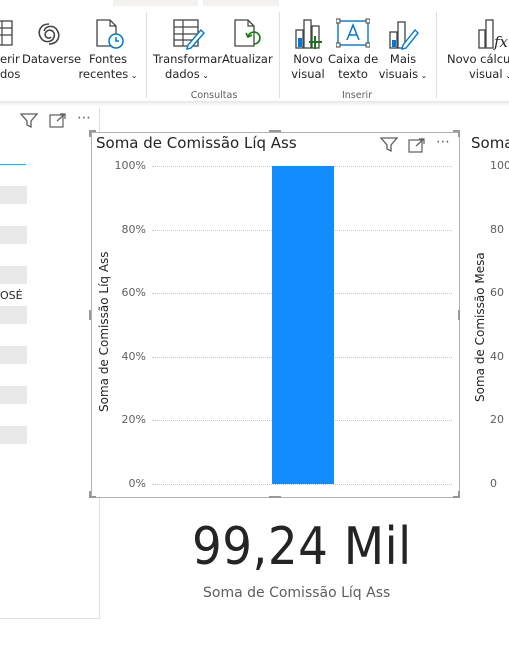  Describe the element at coordinates (353, 59) in the screenshot. I see `text-box-label: Caixa de` at that location.